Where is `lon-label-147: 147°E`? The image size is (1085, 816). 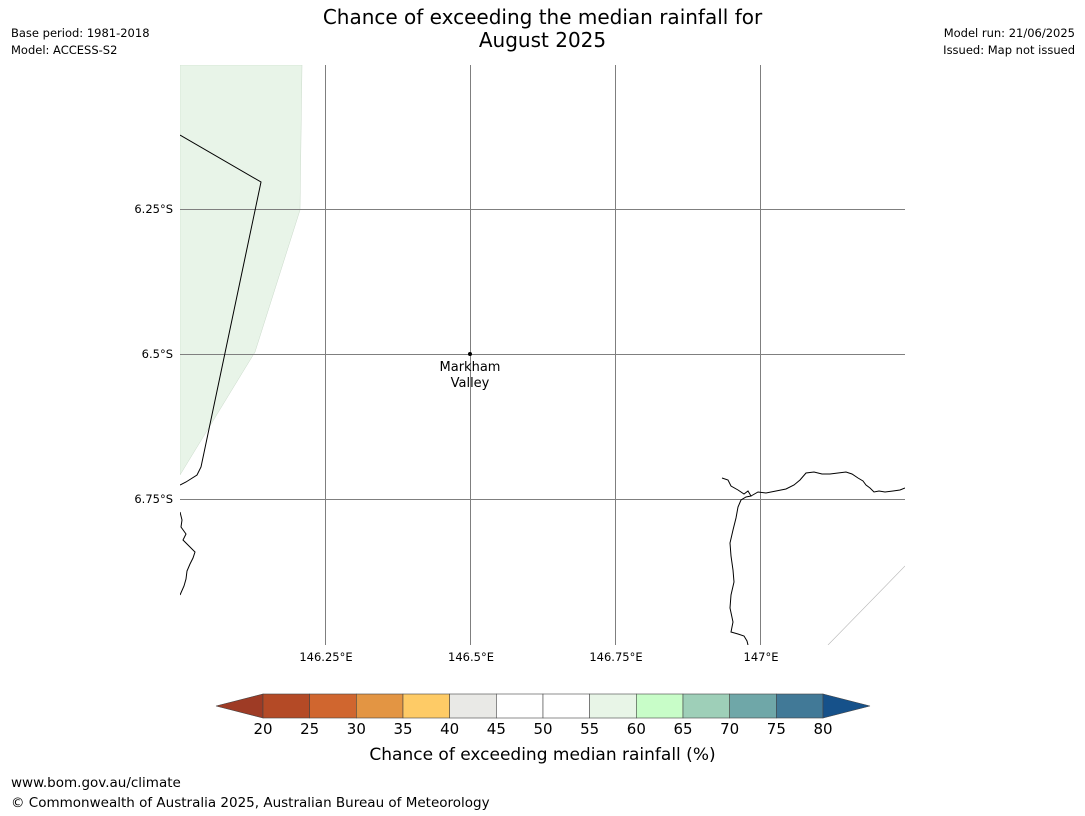 lon-label-147: 147°E is located at coordinates (761, 657).